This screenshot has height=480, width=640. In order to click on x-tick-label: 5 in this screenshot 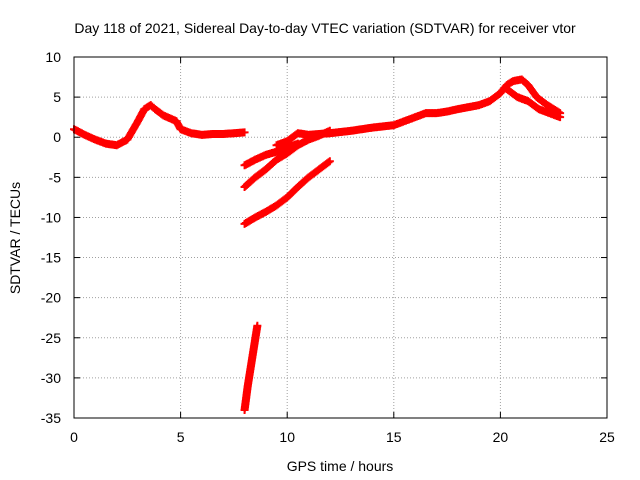, I will do `click(181, 437)`.